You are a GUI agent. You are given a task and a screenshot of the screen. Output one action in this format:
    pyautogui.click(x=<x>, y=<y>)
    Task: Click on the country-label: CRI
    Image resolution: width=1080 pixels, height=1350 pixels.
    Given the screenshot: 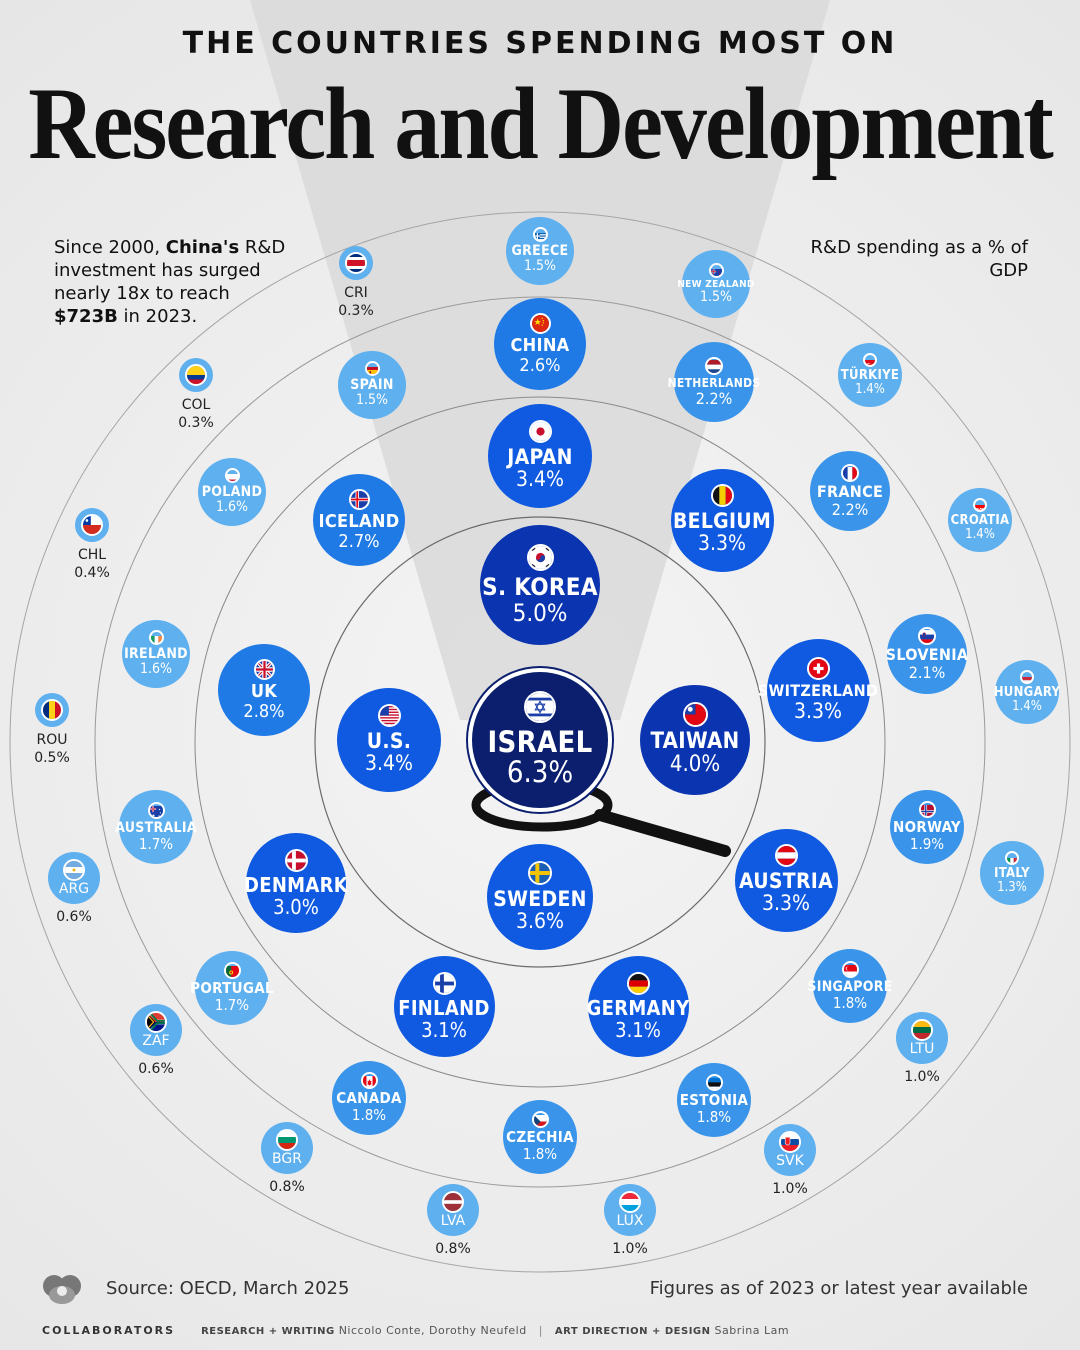 What is the action you would take?
    pyautogui.click(x=356, y=293)
    